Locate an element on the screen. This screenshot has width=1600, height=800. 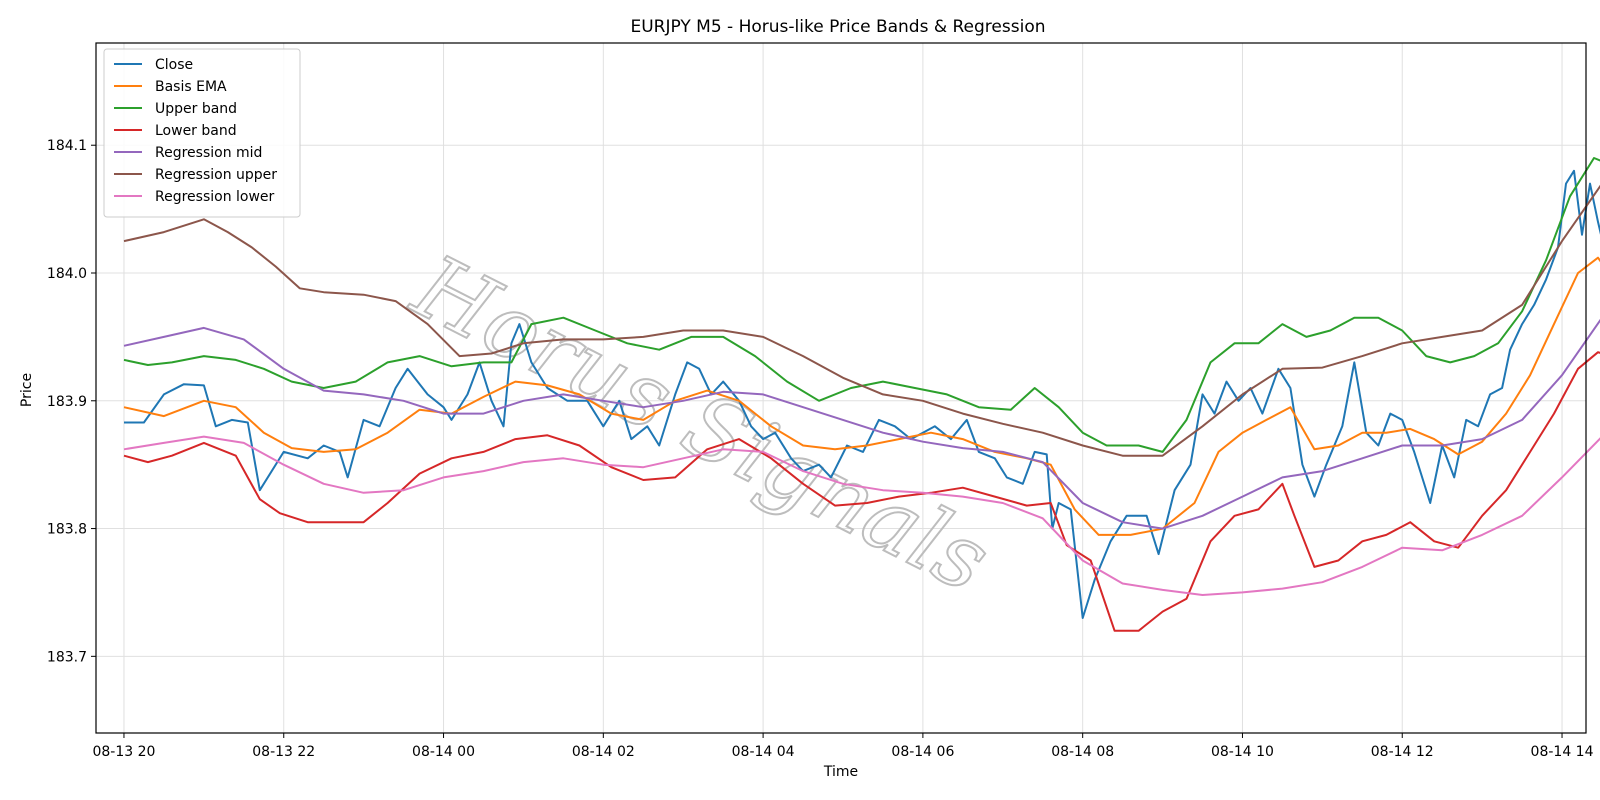
x-tick-label: 08-14 02 is located at coordinates (603, 752).